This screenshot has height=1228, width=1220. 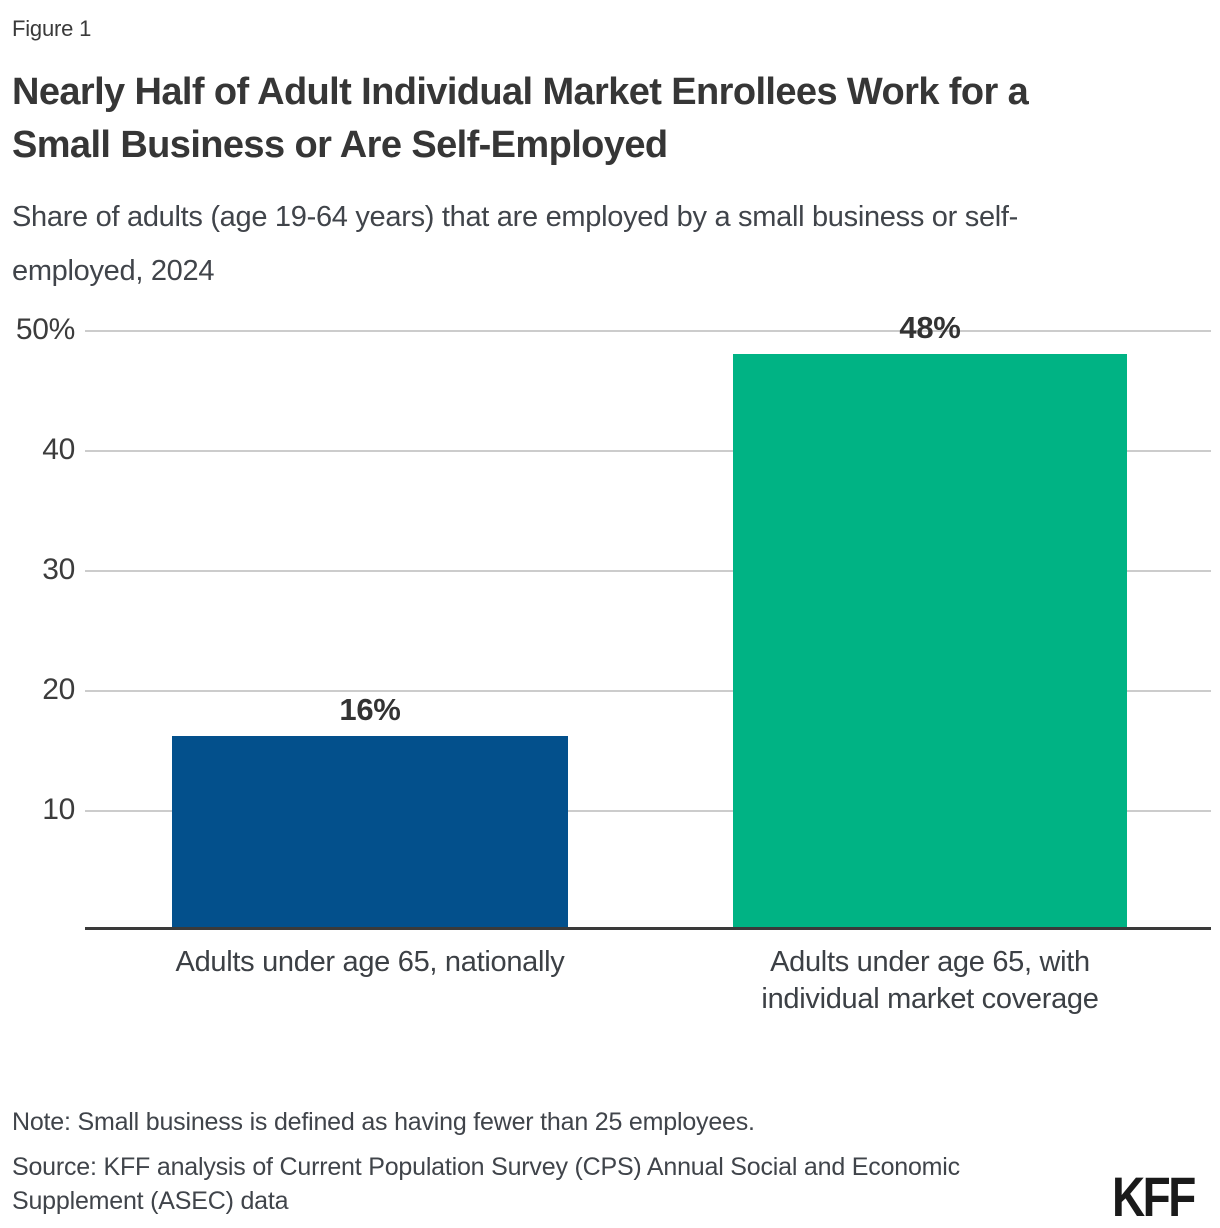 I want to click on x-label-adults-national: Adults under age 65, nationally, so click(x=370, y=962).